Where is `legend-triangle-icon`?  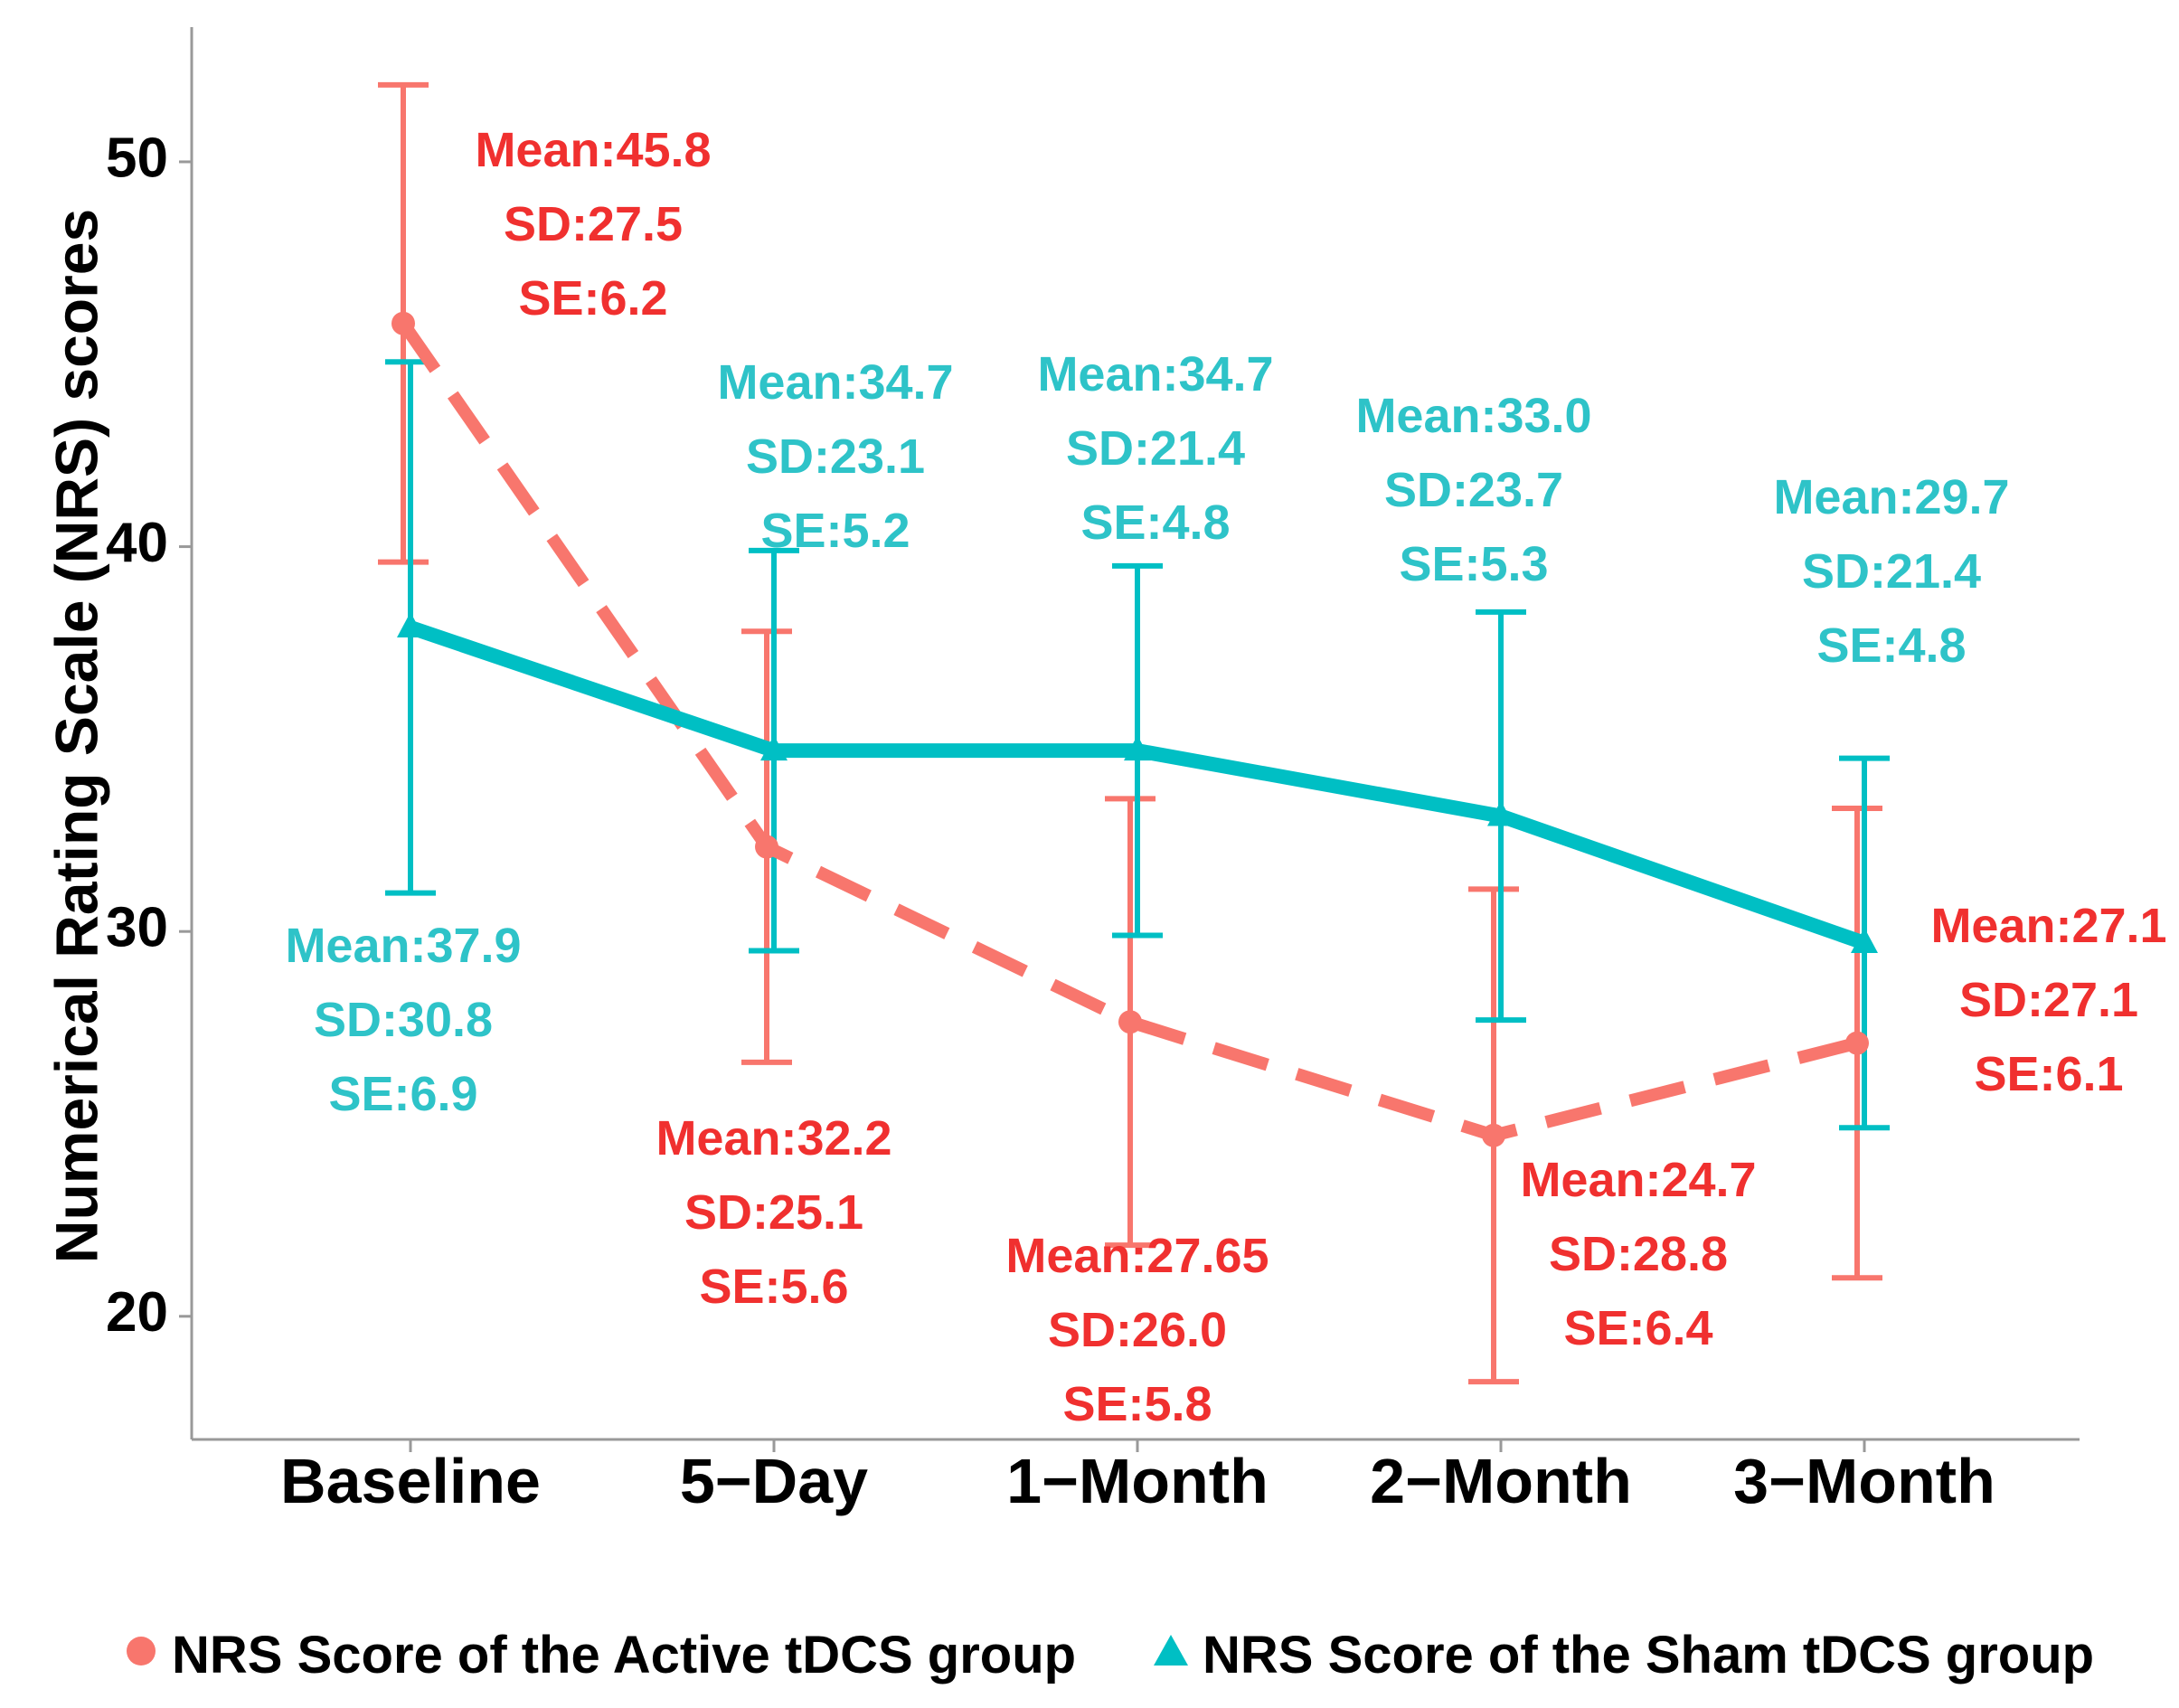
legend-triangle-icon is located at coordinates (1171, 1650).